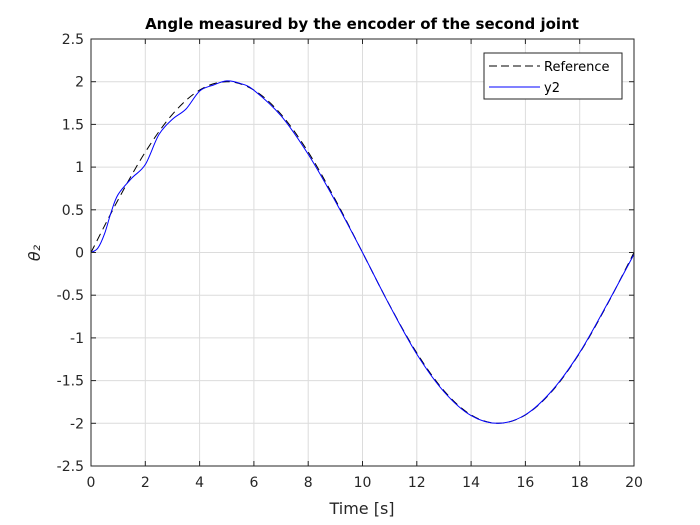 Image resolution: width=700 pixels, height=525 pixels. I want to click on y-tick-label: -1, so click(77, 339).